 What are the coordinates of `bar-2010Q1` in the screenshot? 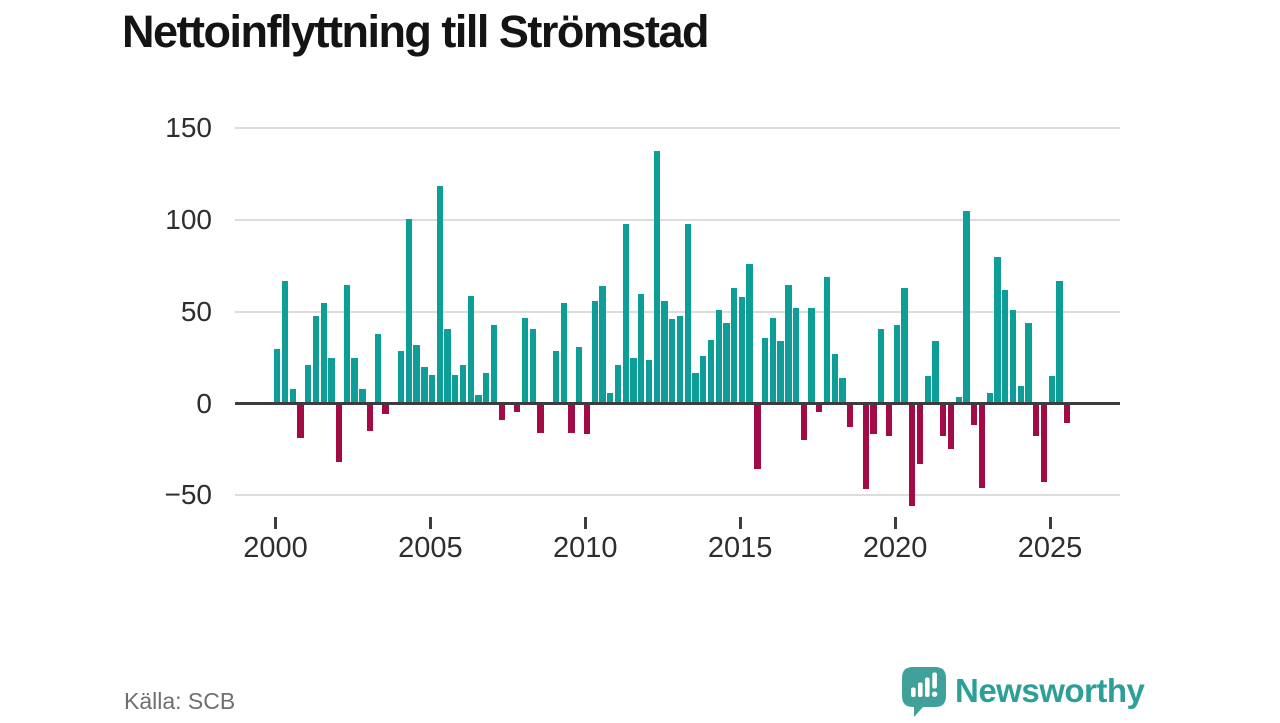 It's located at (587, 420).